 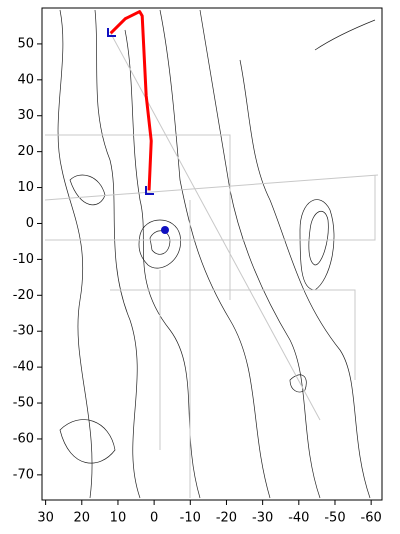 I want to click on track, so click(x=131, y=100).